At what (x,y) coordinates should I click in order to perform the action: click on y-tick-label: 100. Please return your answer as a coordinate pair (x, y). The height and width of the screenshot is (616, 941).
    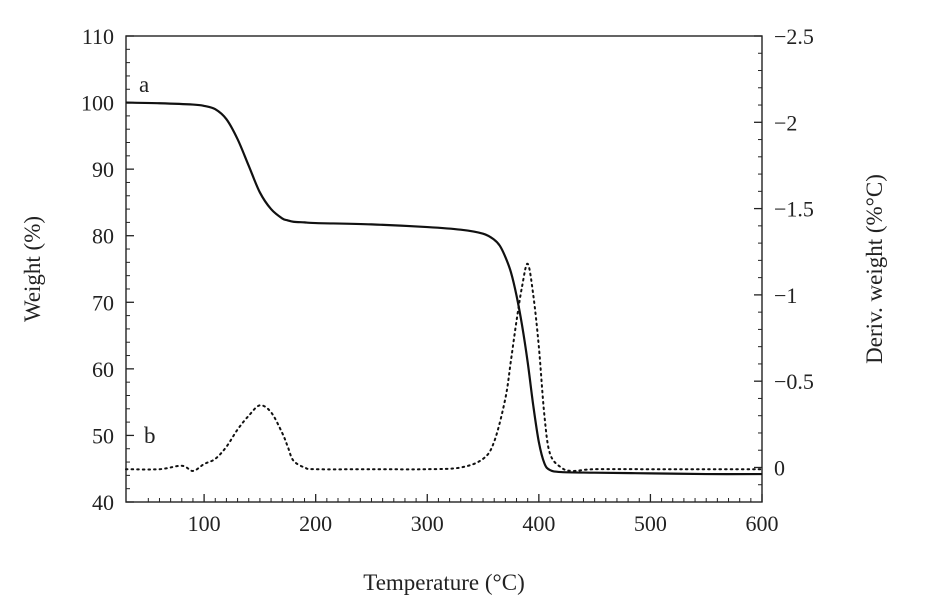
    Looking at the image, I should click on (97, 103).